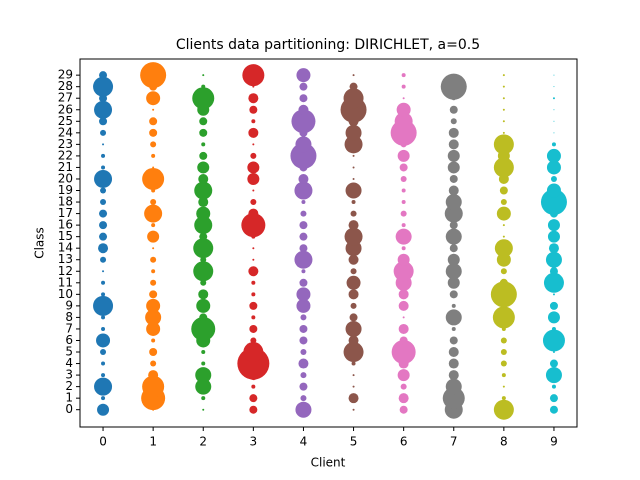 Image resolution: width=640 pixels, height=480 pixels. What do you see at coordinates (203, 442) in the screenshot?
I see `x-tick-label: 2` at bounding box center [203, 442].